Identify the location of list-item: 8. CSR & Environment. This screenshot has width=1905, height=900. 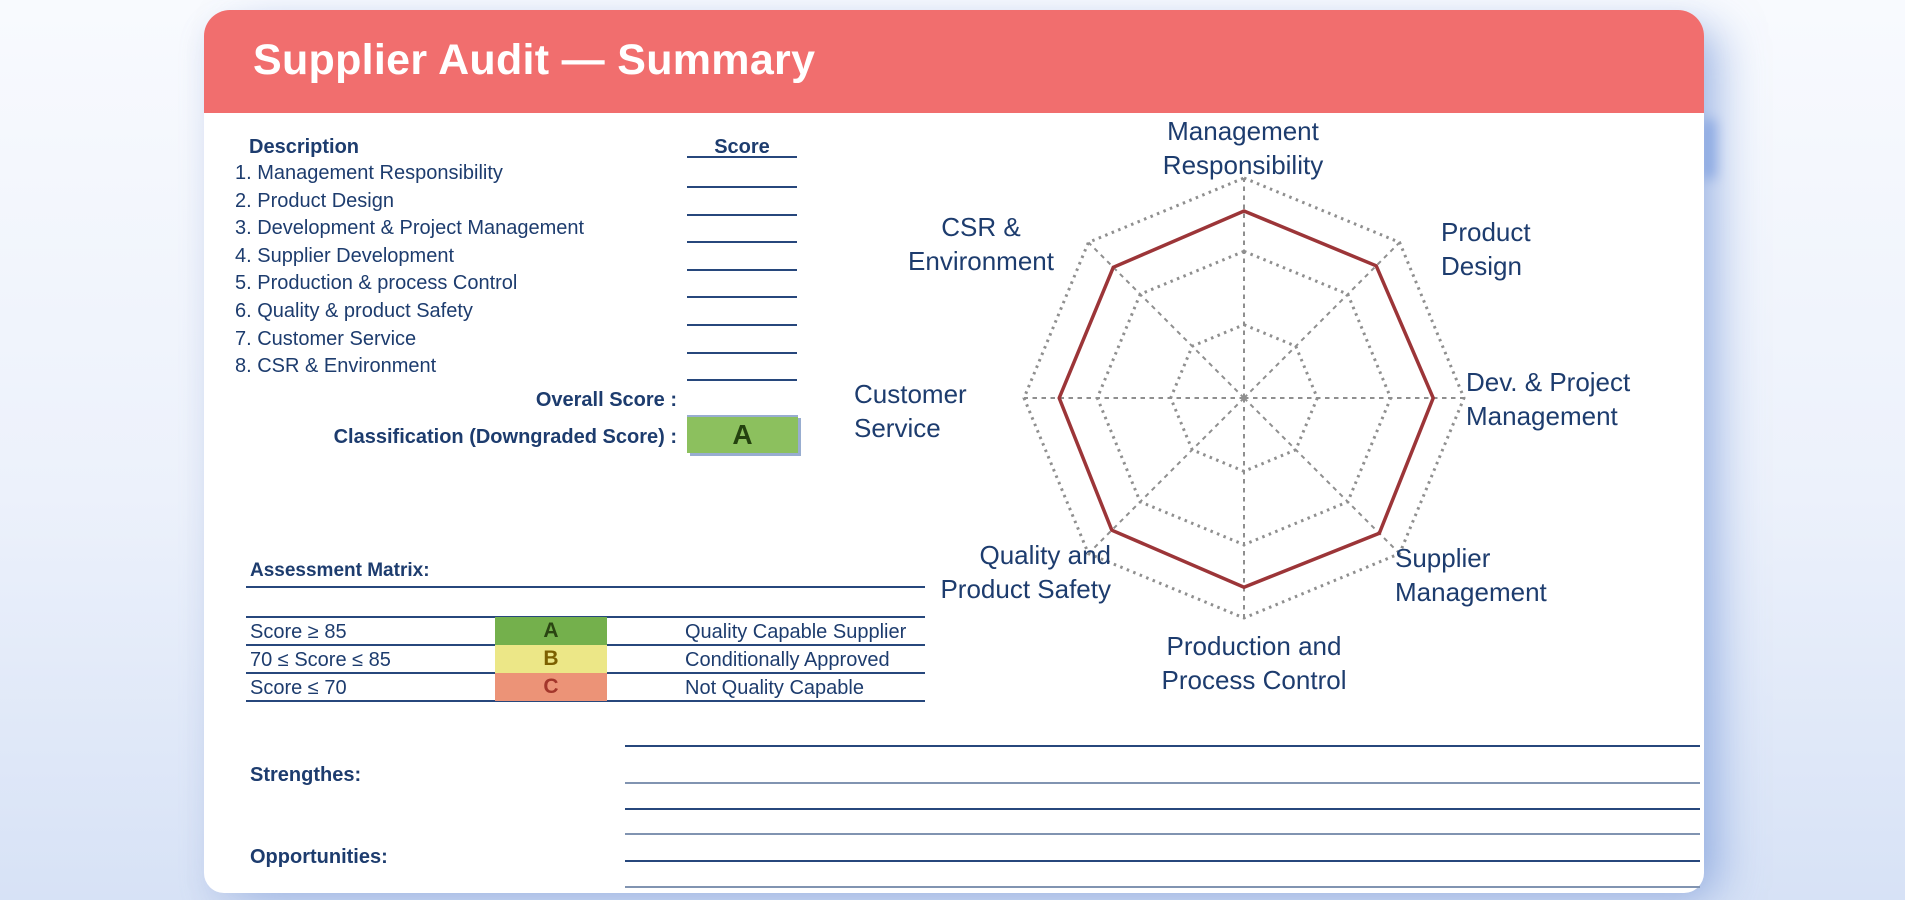
(336, 366).